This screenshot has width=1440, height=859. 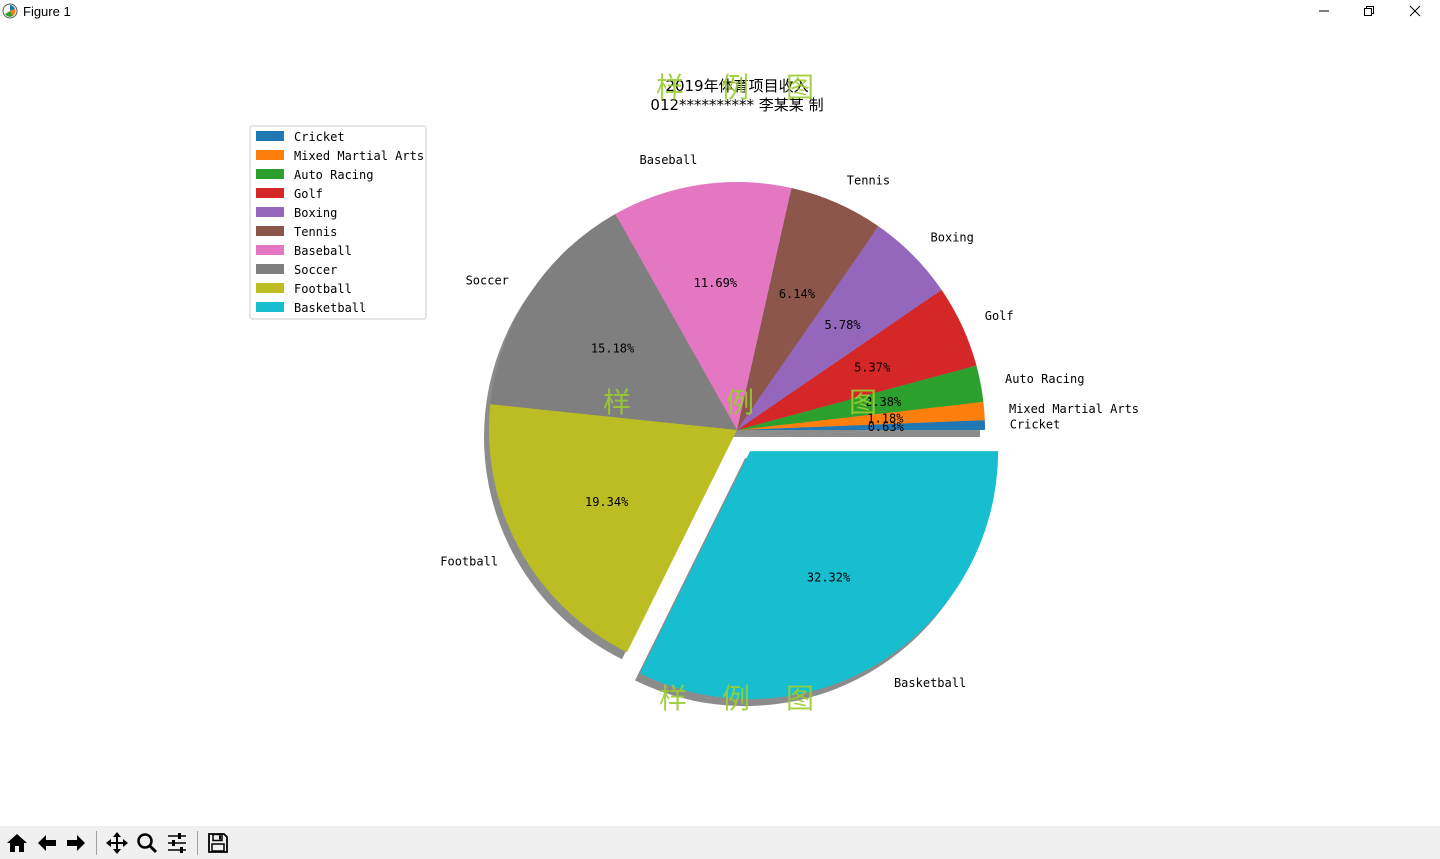 I want to click on back-button, so click(x=47, y=843).